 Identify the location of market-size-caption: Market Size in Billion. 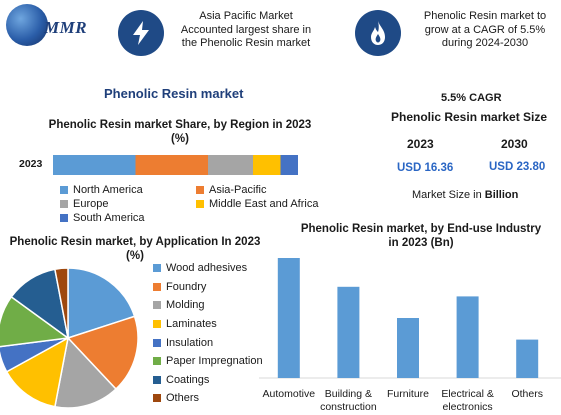
(465, 195).